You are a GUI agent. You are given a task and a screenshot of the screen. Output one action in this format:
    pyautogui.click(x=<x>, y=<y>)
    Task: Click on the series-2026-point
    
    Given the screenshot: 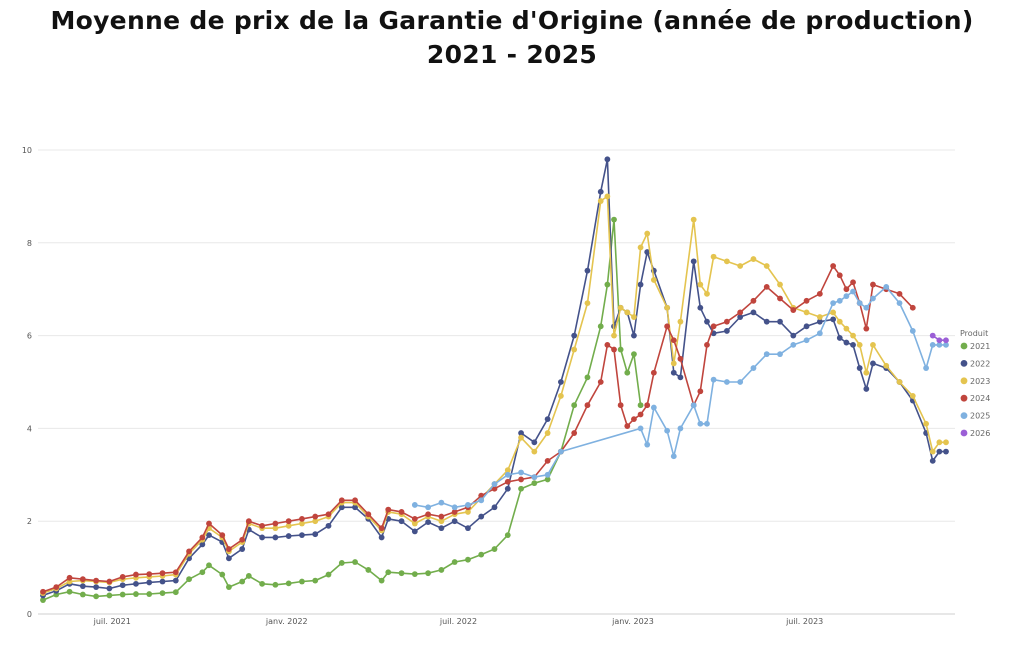 What is the action you would take?
    pyautogui.click(x=946, y=340)
    